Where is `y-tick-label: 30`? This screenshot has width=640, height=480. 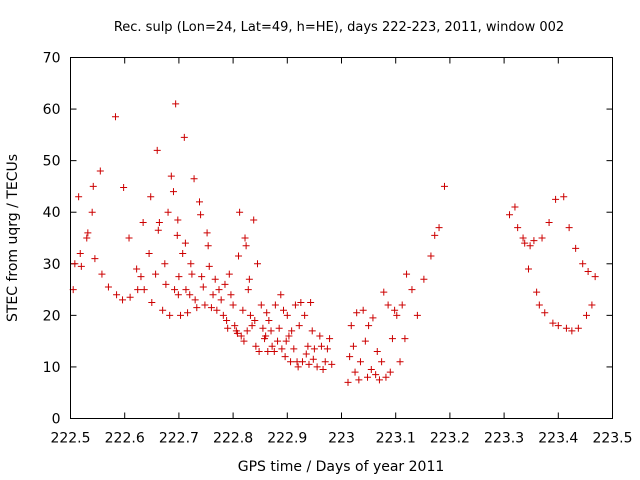
y-tick-label: 30 is located at coordinates (52, 265).